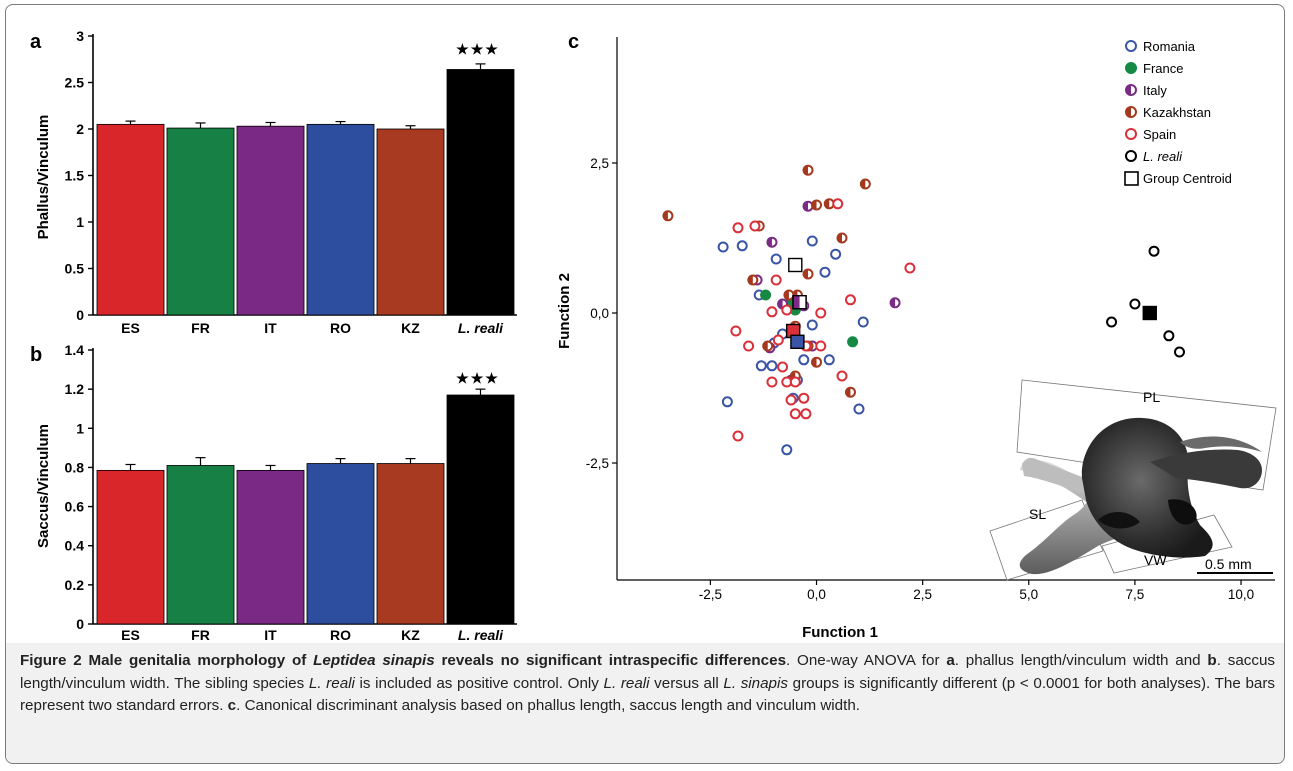  Describe the element at coordinates (1131, 134) in the screenshot. I see `legend-marker-spain` at that location.